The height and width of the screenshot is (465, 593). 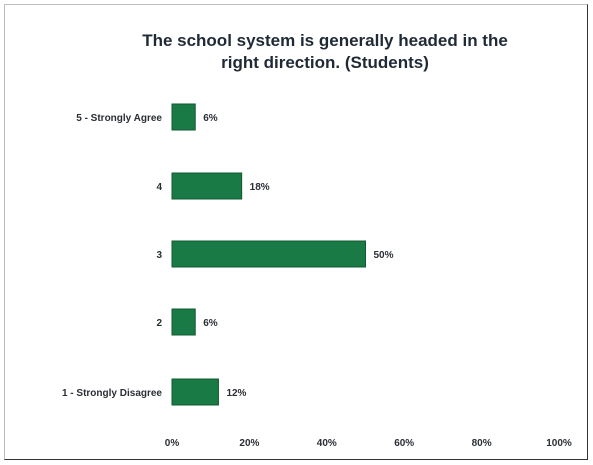 I want to click on x-tick-label-3: 60%, so click(x=404, y=443).